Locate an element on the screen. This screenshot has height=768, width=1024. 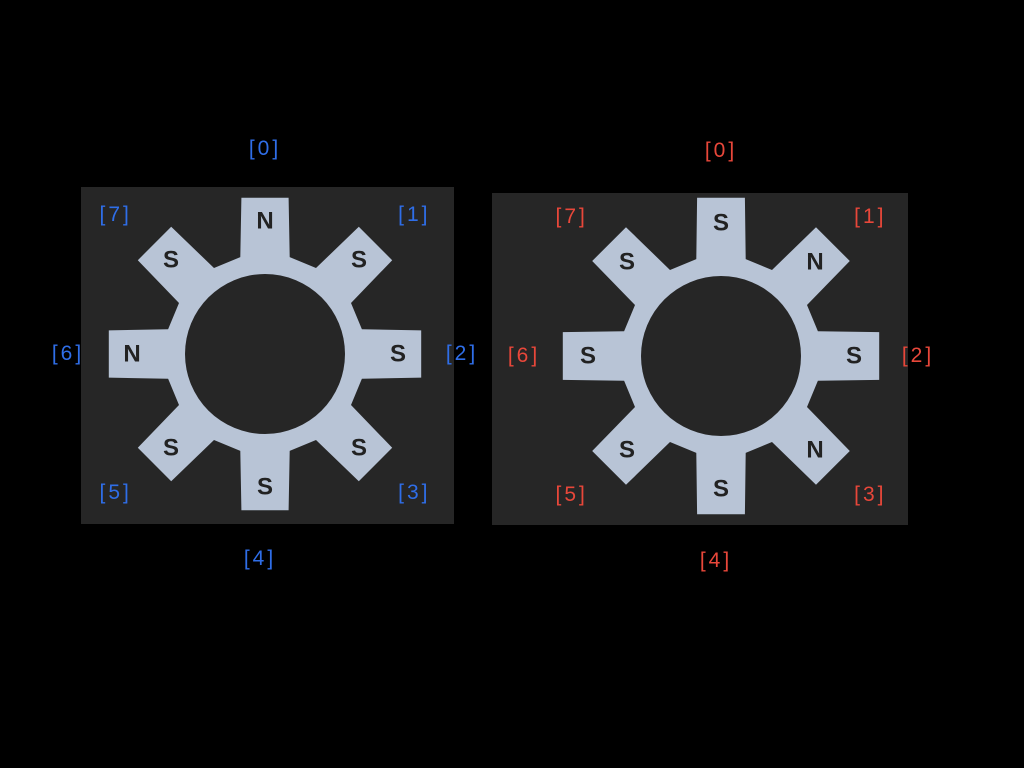
magnet-left-pole-5: S is located at coordinates (171, 448).